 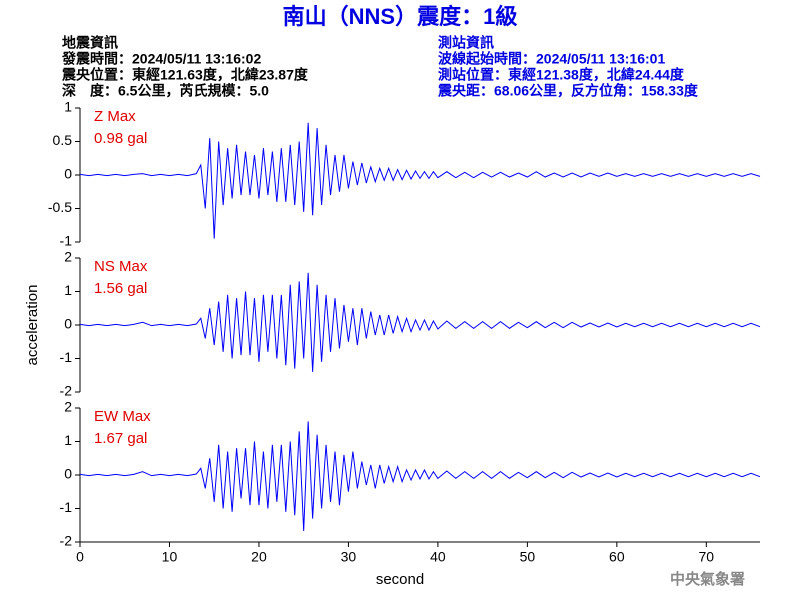 What do you see at coordinates (568, 91) in the screenshot?
I see `info-line: 震央距：68.06公里，反方位角：158.33度` at bounding box center [568, 91].